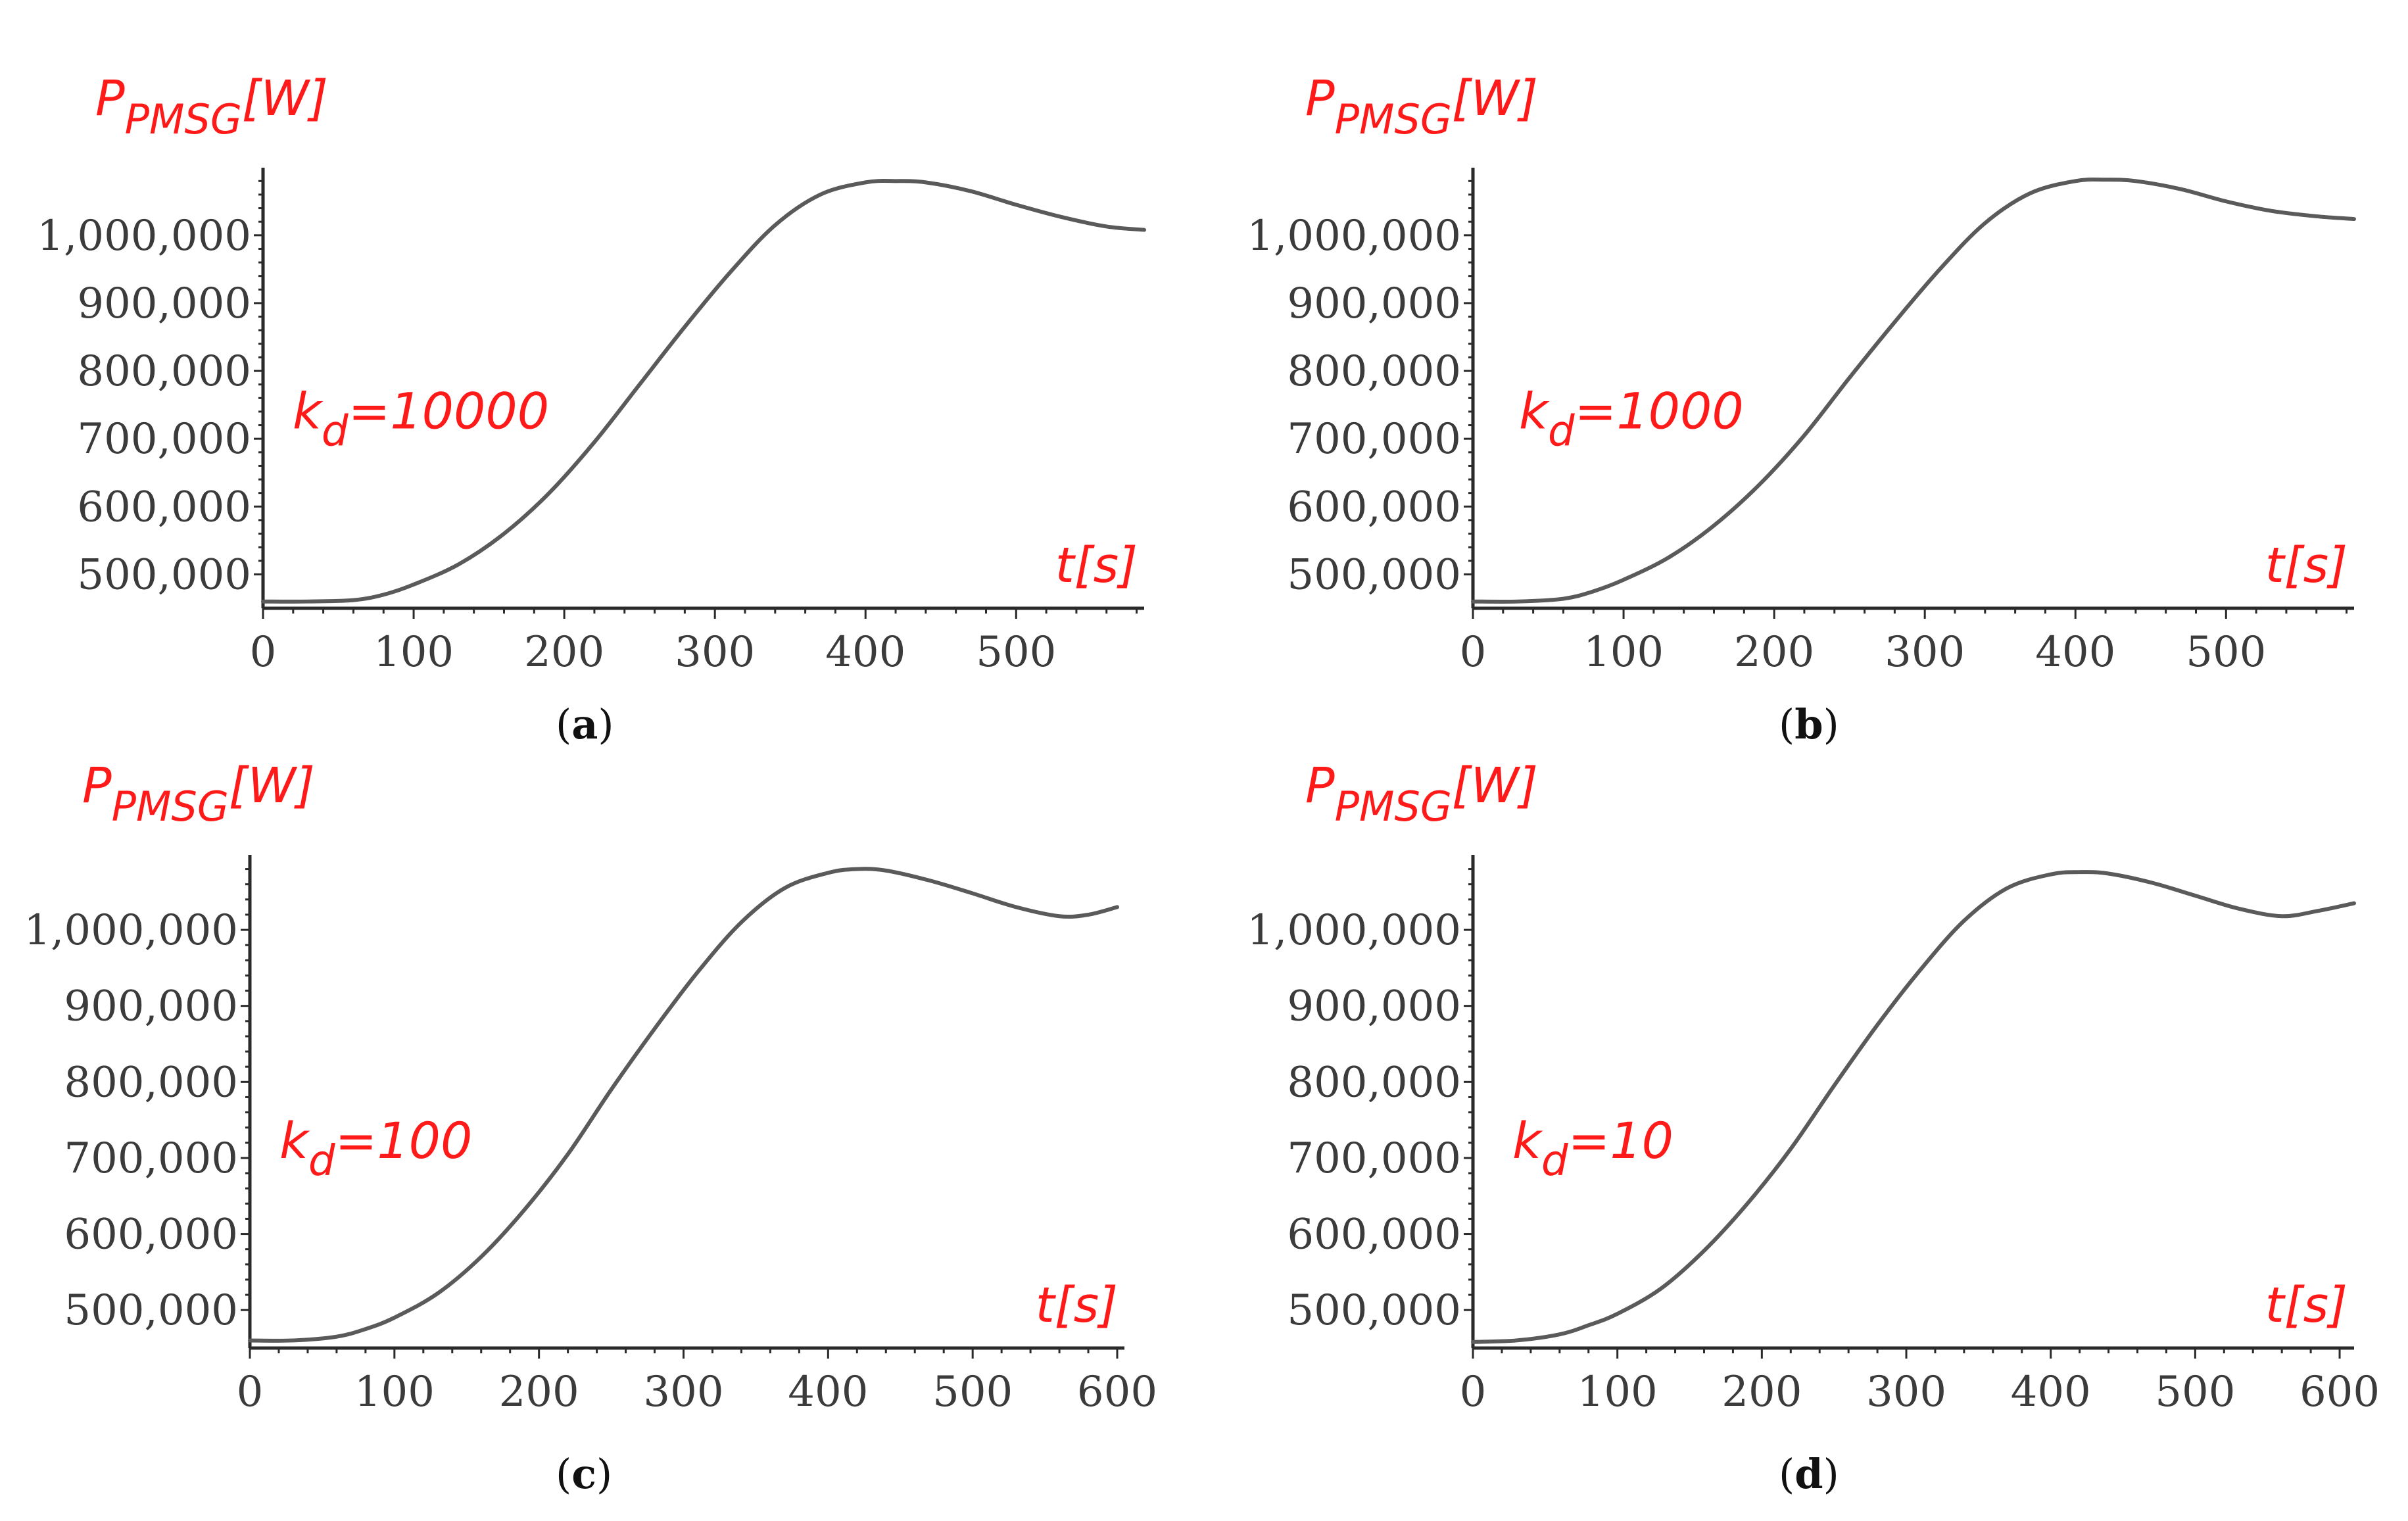  What do you see at coordinates (1621, 1140) in the screenshot?
I see `kd-annotation-value: =10` at bounding box center [1621, 1140].